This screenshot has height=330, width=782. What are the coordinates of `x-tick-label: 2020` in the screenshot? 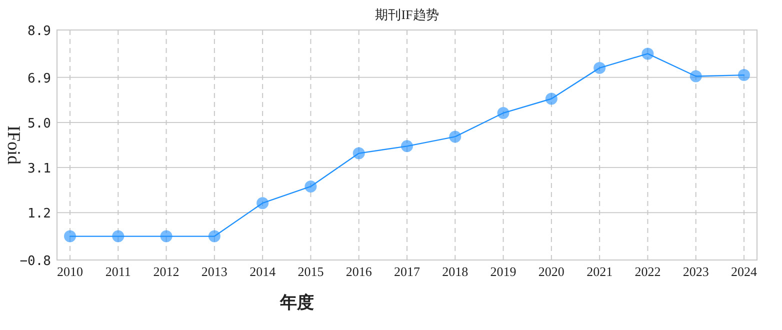 It's located at (551, 271).